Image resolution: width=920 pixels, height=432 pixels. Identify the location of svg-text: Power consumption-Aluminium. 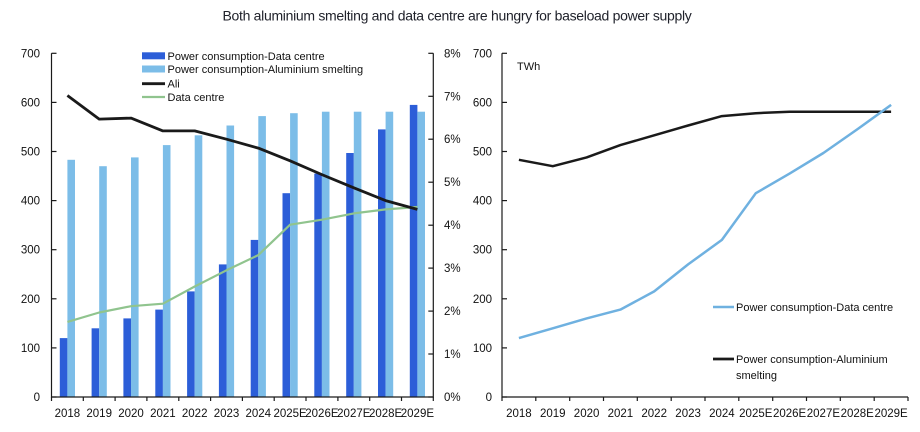
(812, 360).